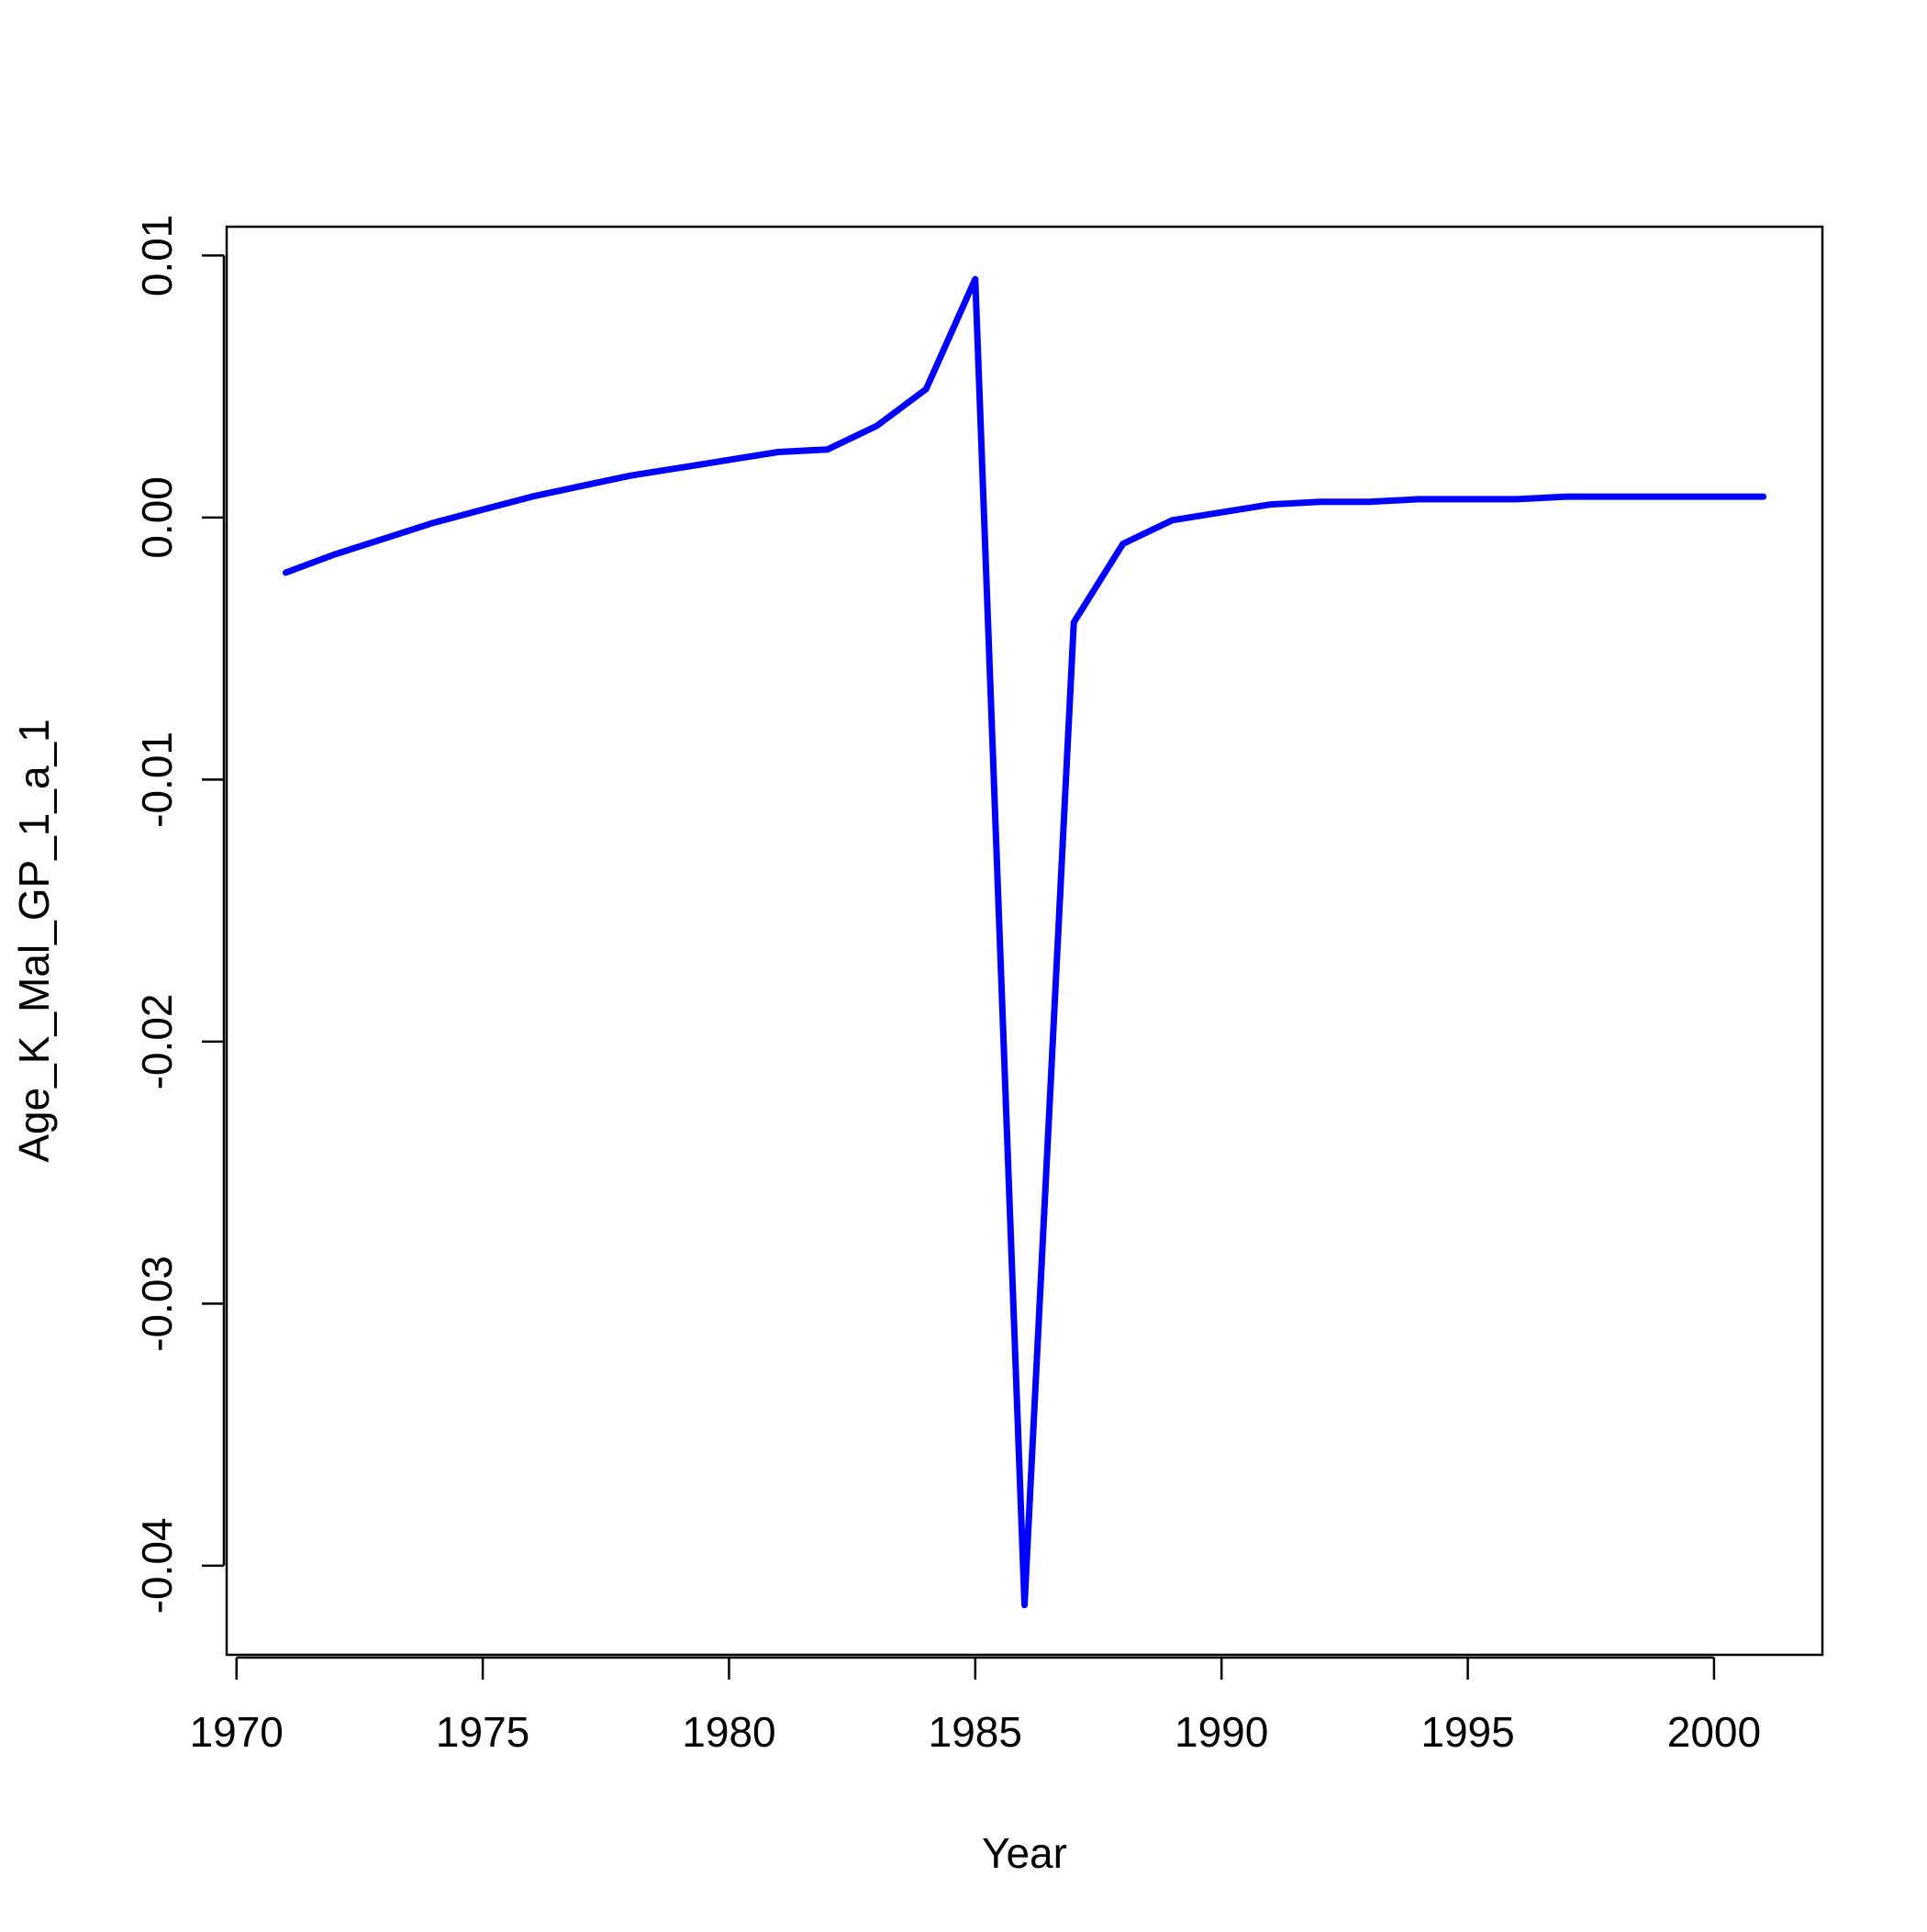 The image size is (1927, 1932). I want to click on x-tick-label: 1995, so click(1467, 1732).